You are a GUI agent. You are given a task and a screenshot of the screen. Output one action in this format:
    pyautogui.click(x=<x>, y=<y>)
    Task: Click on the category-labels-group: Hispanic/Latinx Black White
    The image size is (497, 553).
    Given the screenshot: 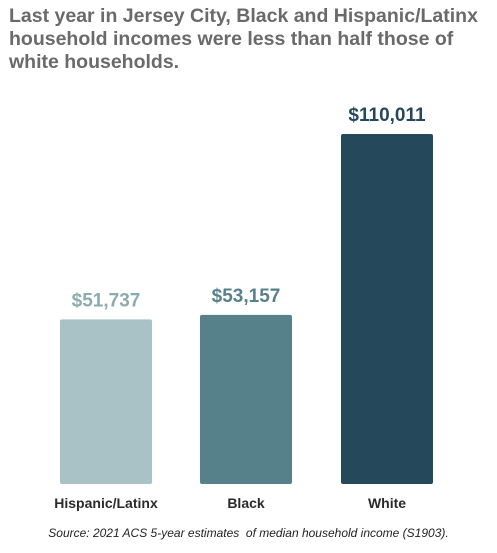 What is the action you would take?
    pyautogui.click(x=230, y=503)
    